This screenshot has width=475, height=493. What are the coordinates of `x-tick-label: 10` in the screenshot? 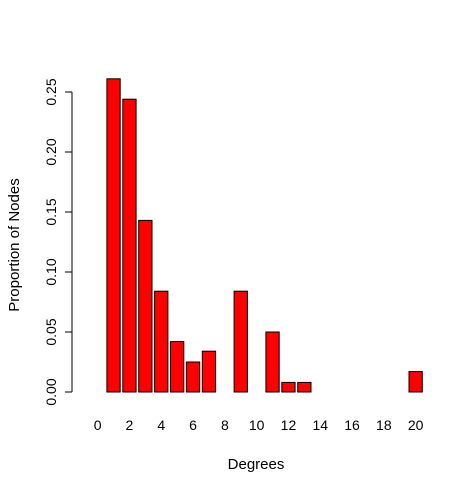 It's located at (257, 425).